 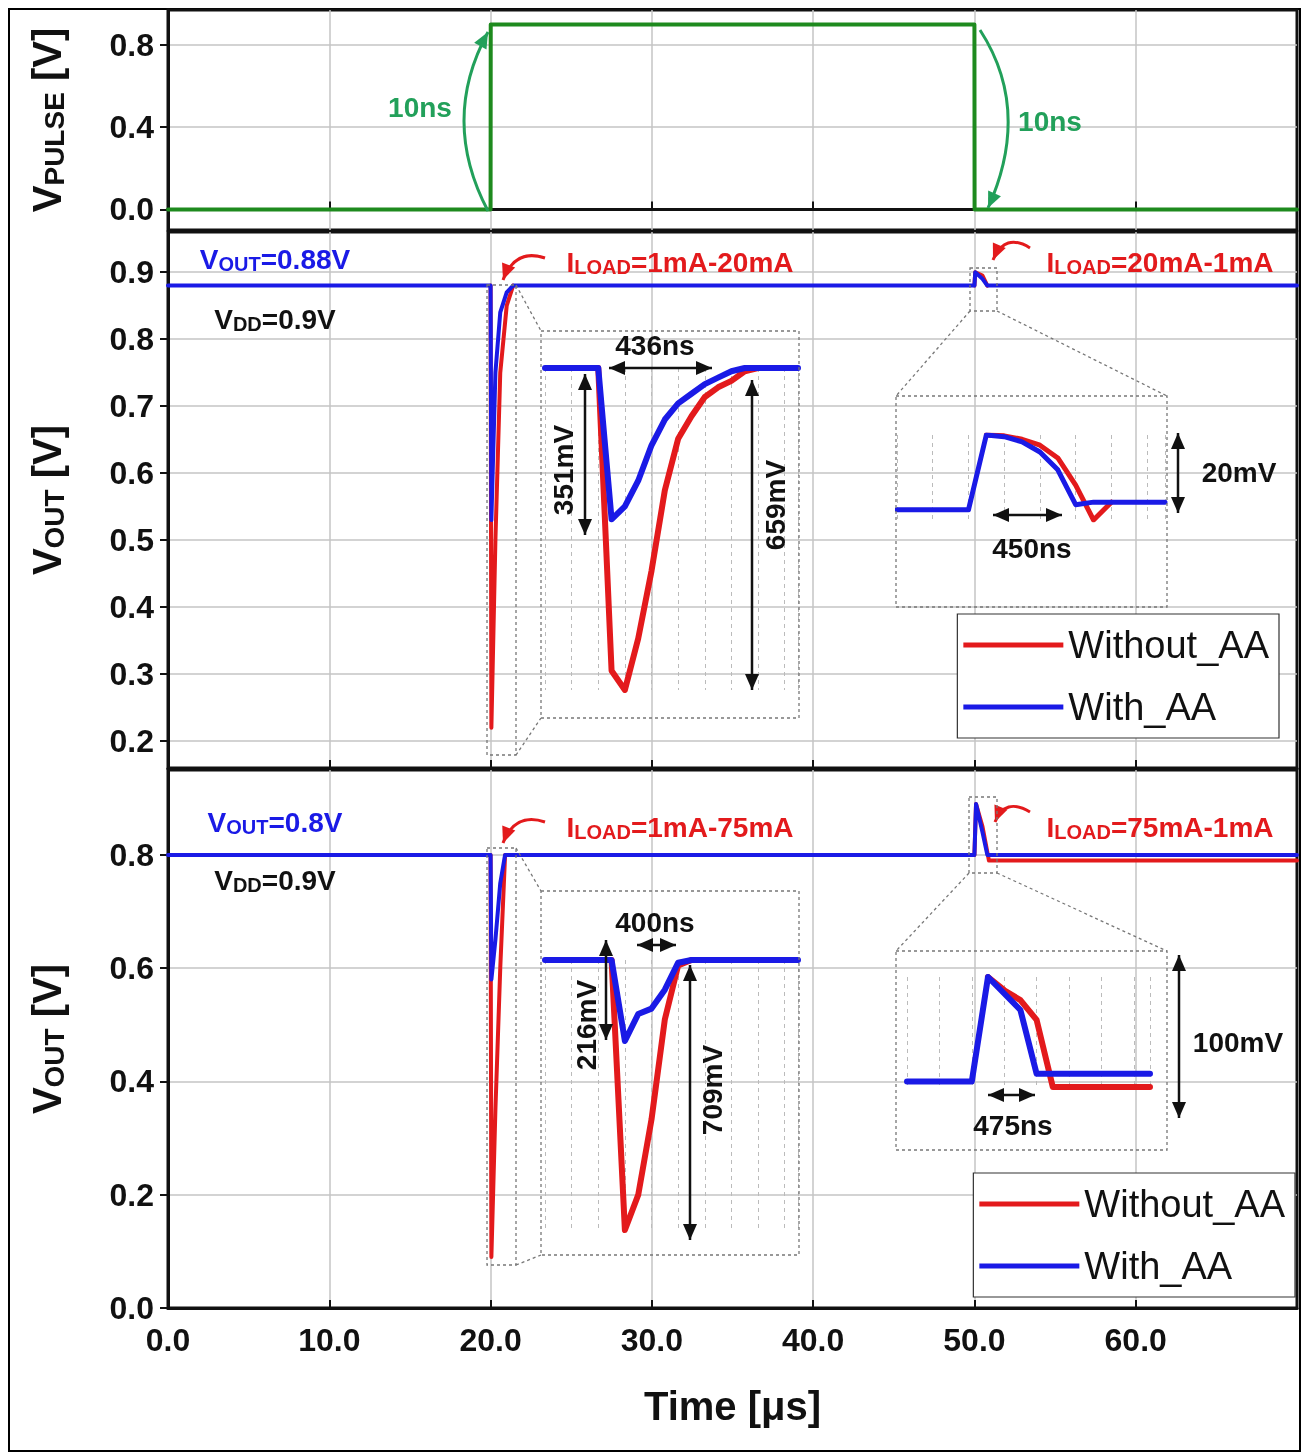 I want to click on annotation: 351mV, so click(x=563, y=470).